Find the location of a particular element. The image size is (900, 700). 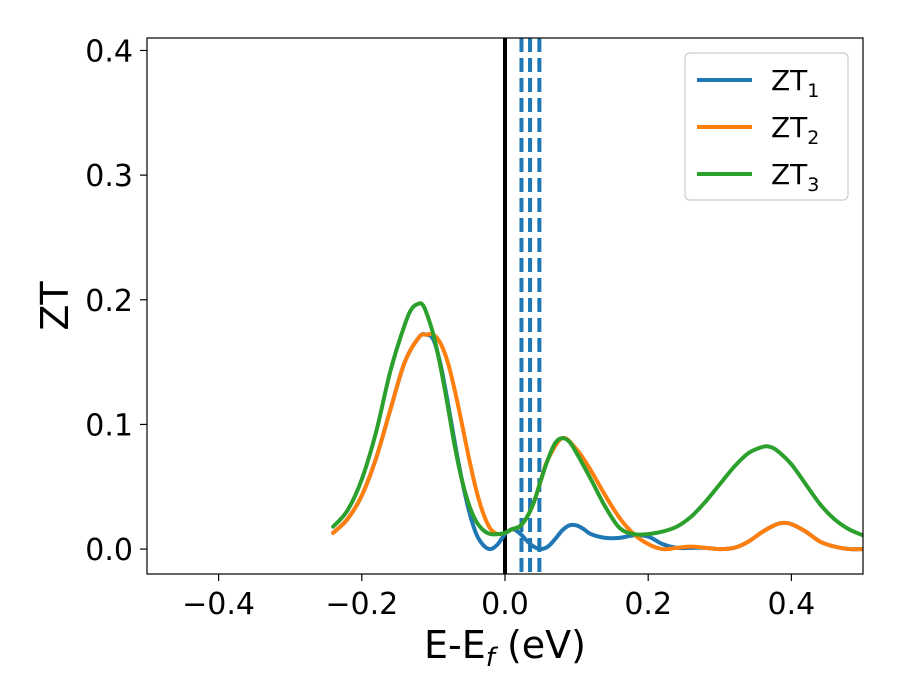

legend: ZT1 ZT2 ZT3 is located at coordinates (766, 126).